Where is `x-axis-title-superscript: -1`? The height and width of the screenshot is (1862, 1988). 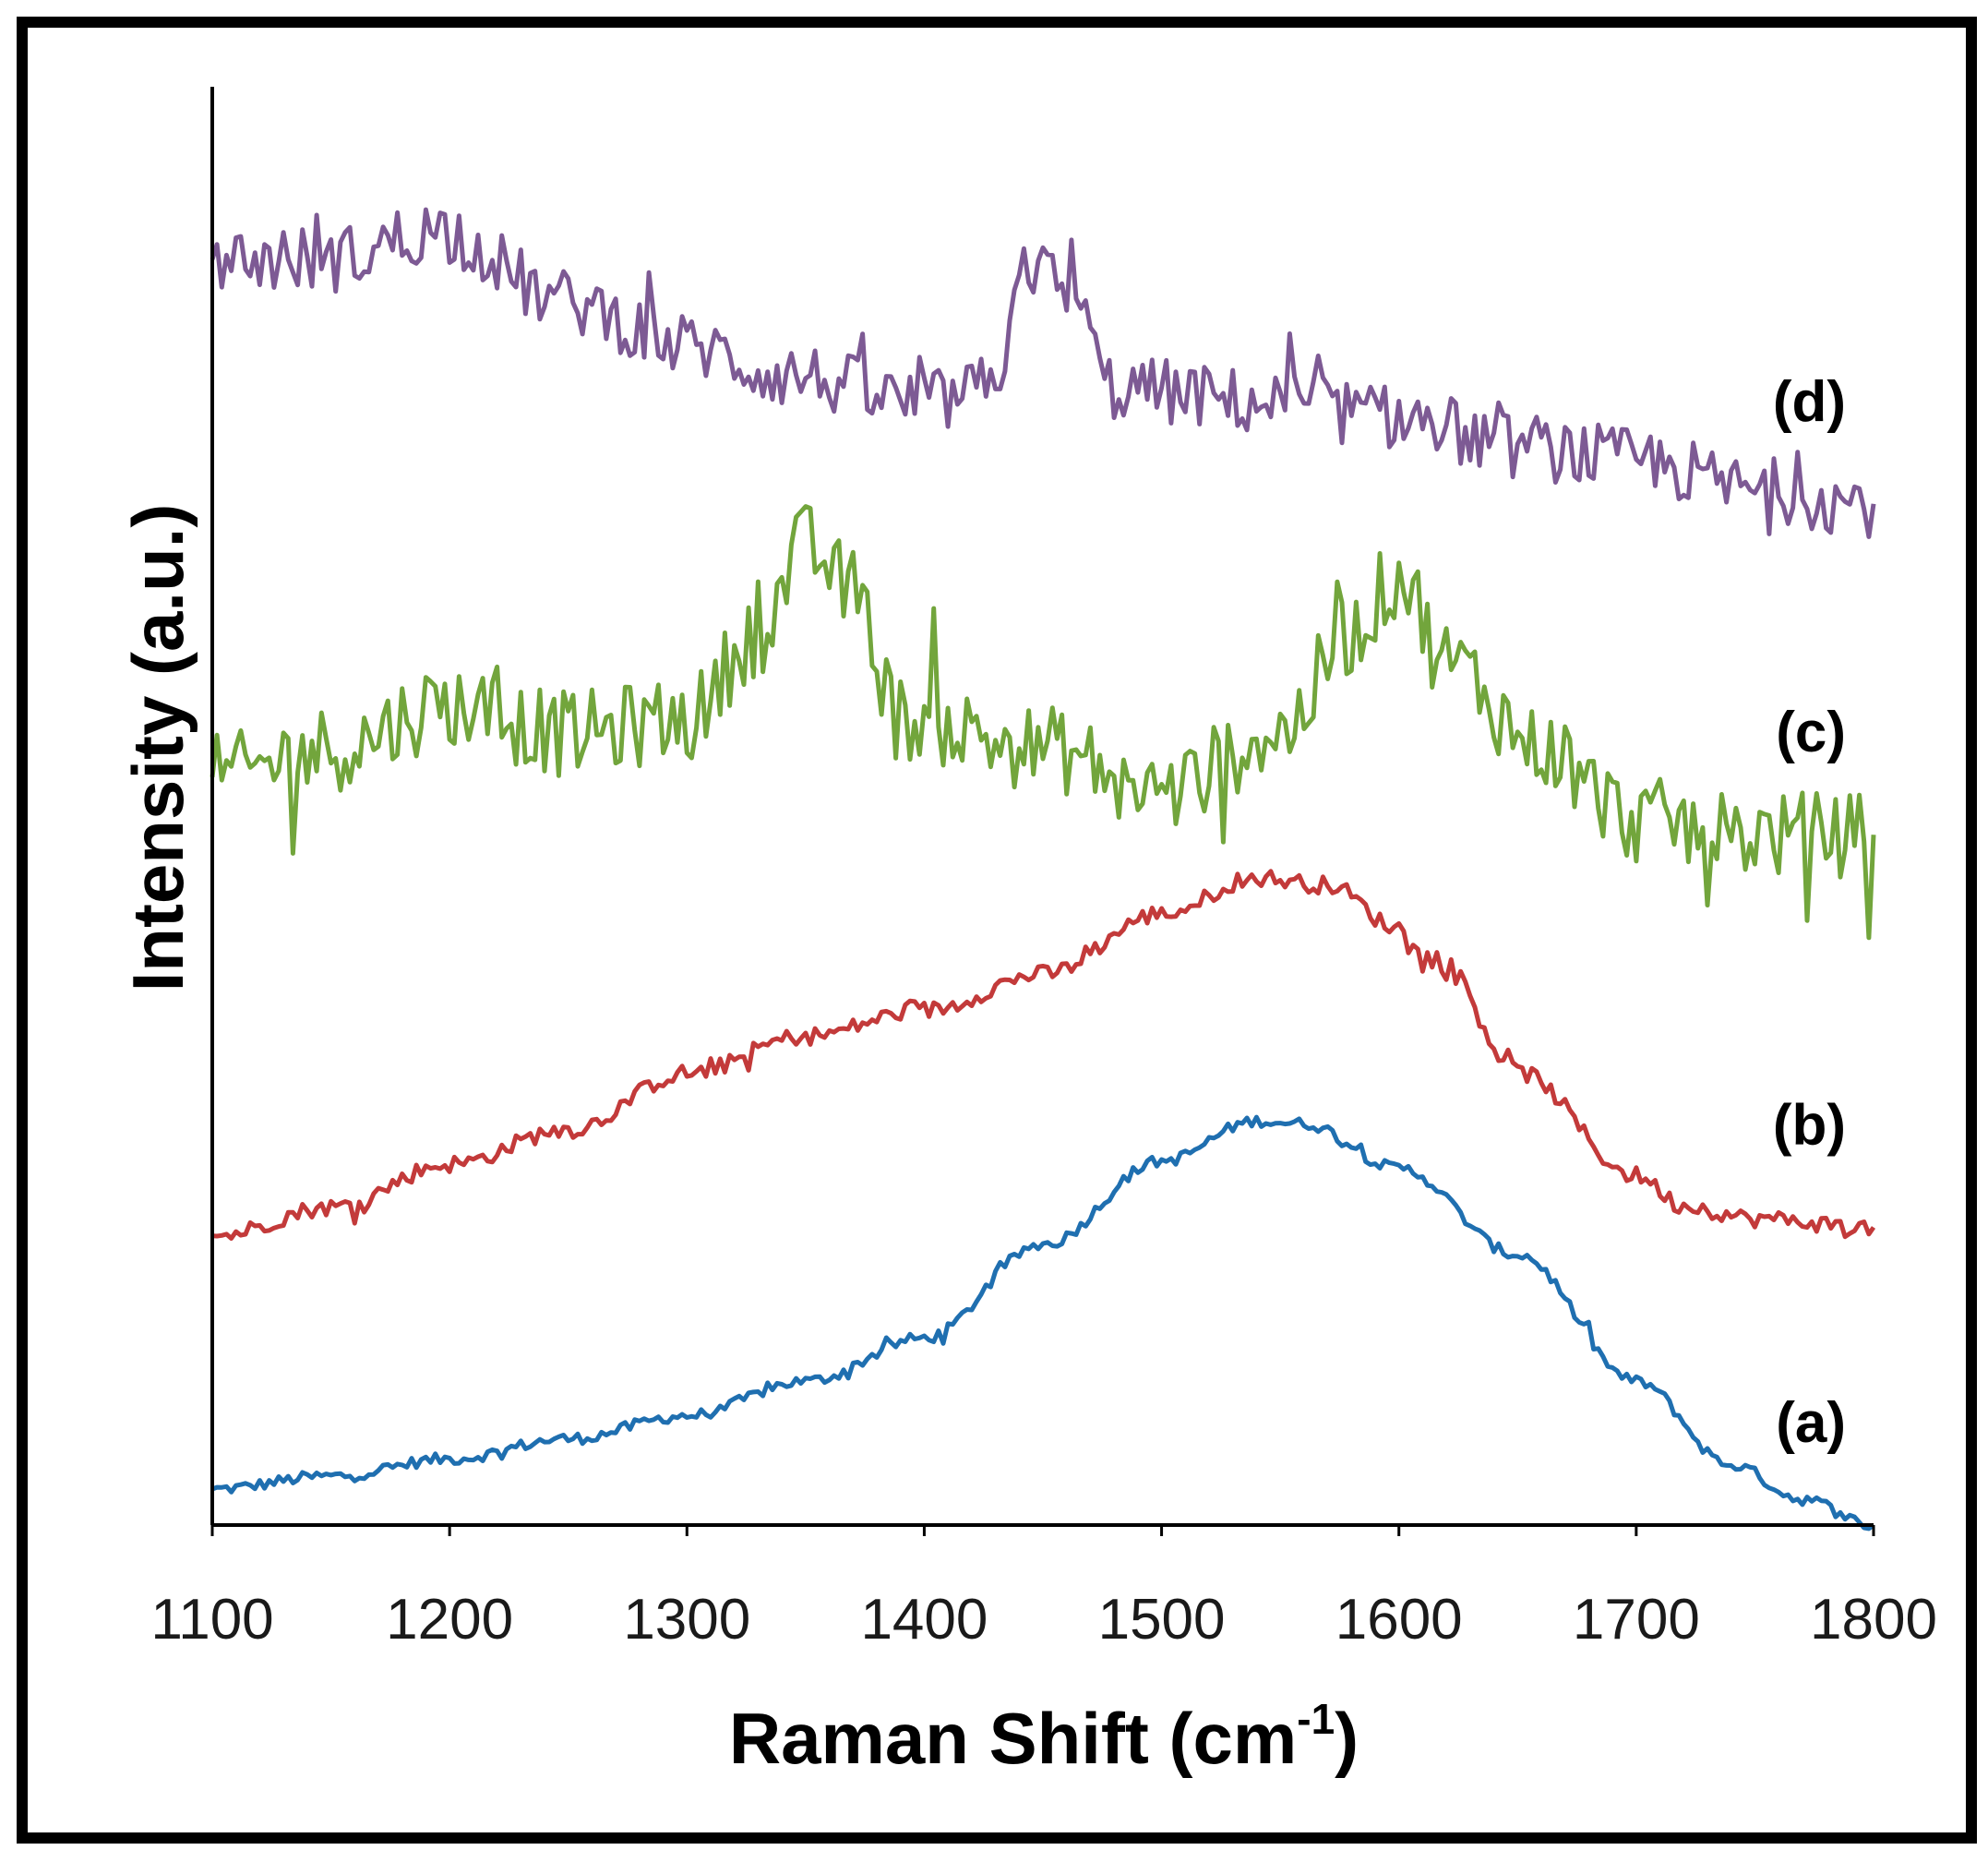 x-axis-title-superscript: -1 is located at coordinates (1316, 1719).